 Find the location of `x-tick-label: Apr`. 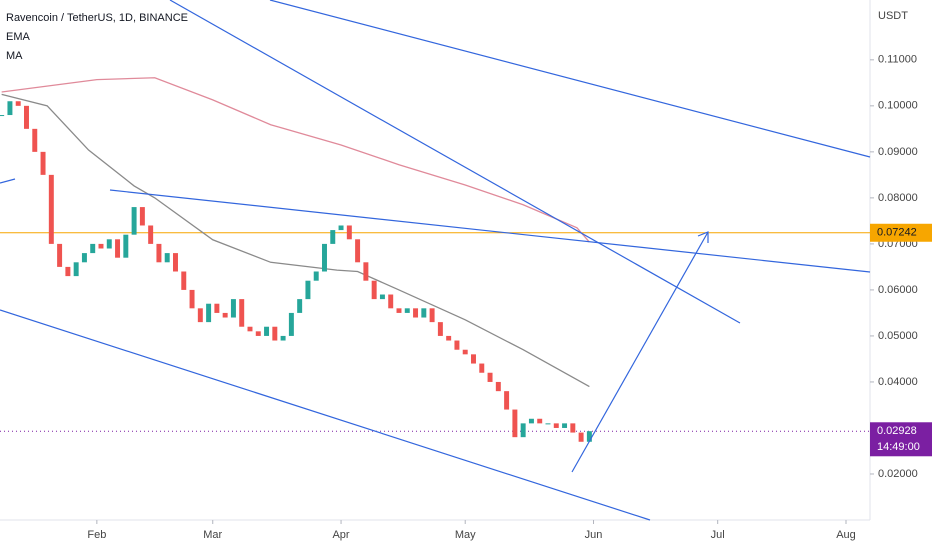

x-tick-label: Apr is located at coordinates (340, 535).